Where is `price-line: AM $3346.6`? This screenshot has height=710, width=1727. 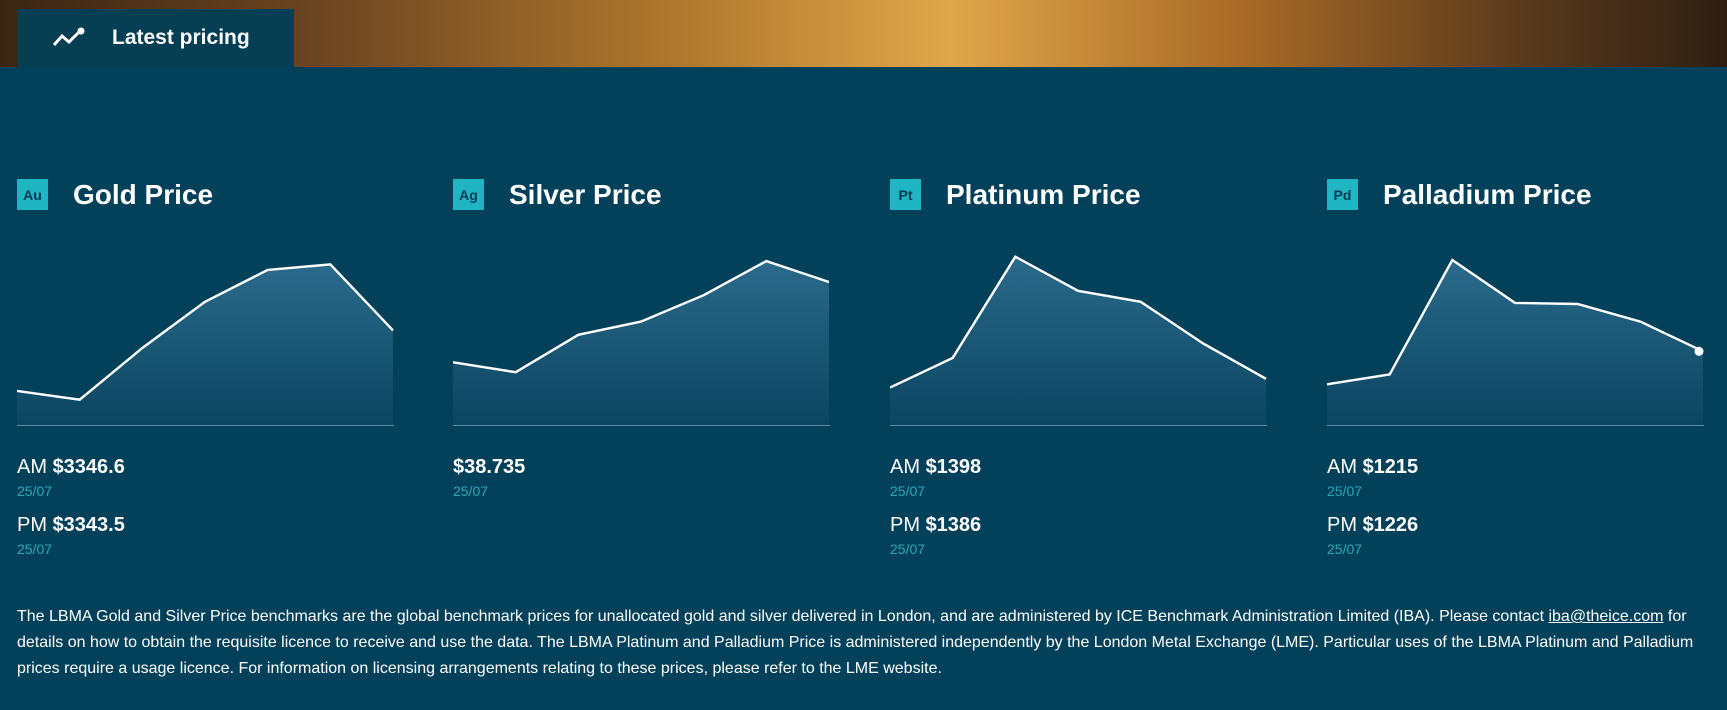
price-line: AM $3346.6 is located at coordinates (71, 467).